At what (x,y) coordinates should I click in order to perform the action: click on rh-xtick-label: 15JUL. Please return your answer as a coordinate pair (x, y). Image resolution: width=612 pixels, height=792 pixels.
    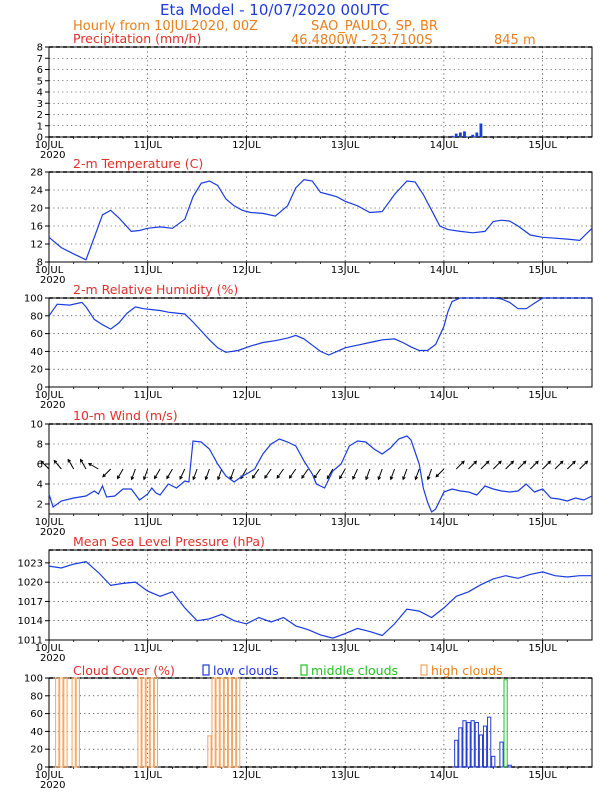
    Looking at the image, I should click on (542, 395).